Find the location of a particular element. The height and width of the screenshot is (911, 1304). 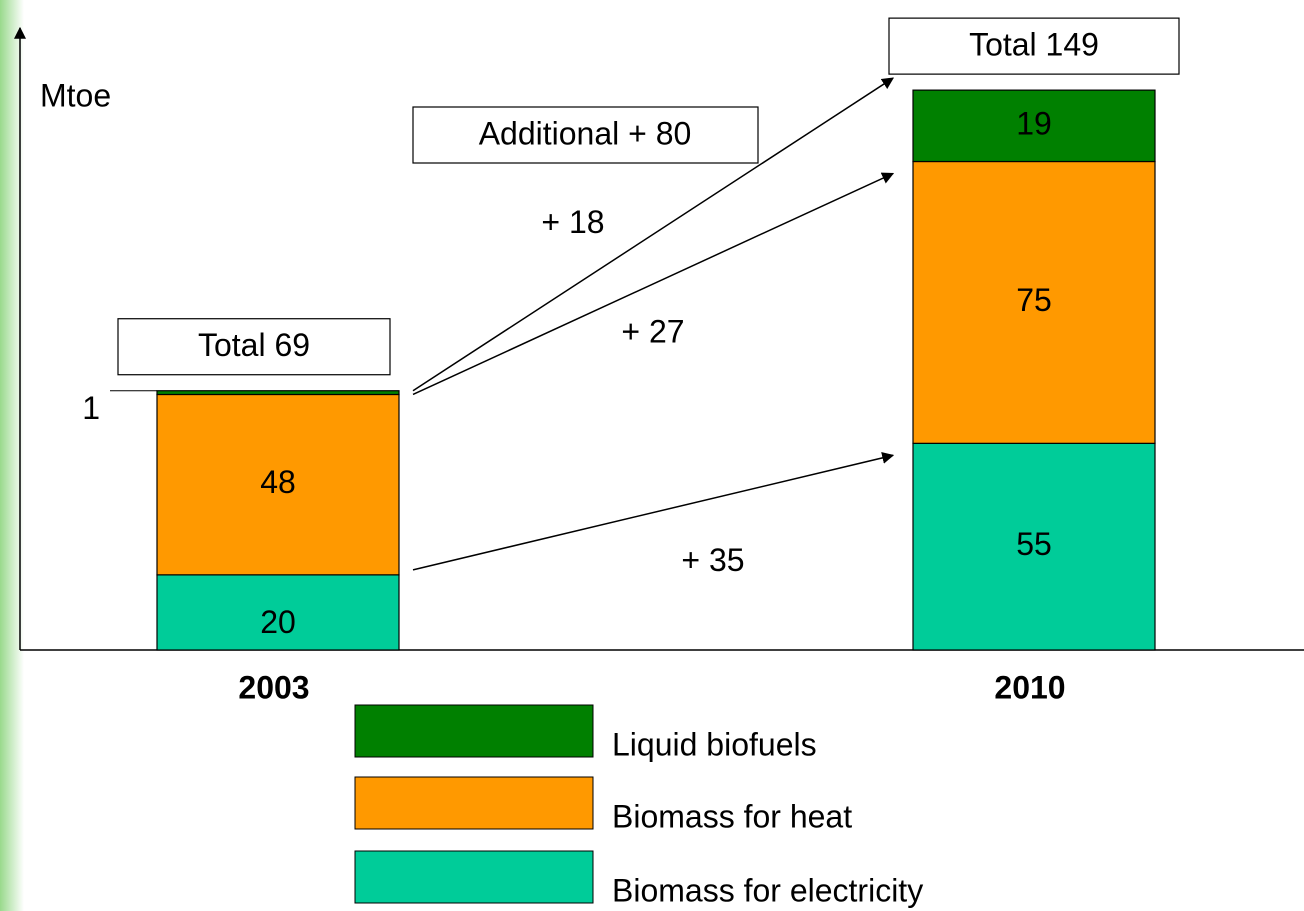

category-label: 2003 is located at coordinates (273, 687).